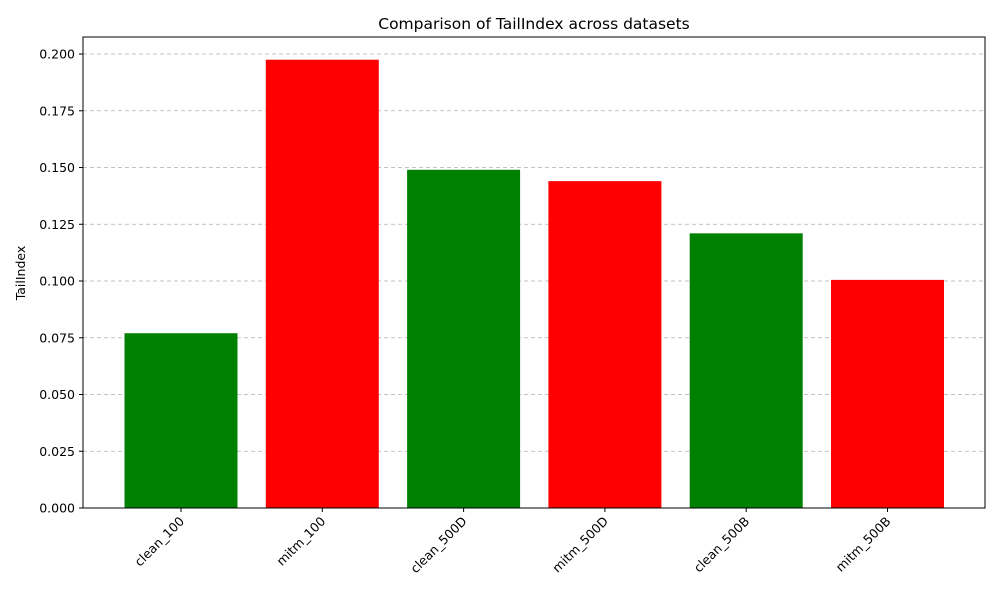  Describe the element at coordinates (57, 54) in the screenshot. I see `y-tick-label: 0.200` at that location.